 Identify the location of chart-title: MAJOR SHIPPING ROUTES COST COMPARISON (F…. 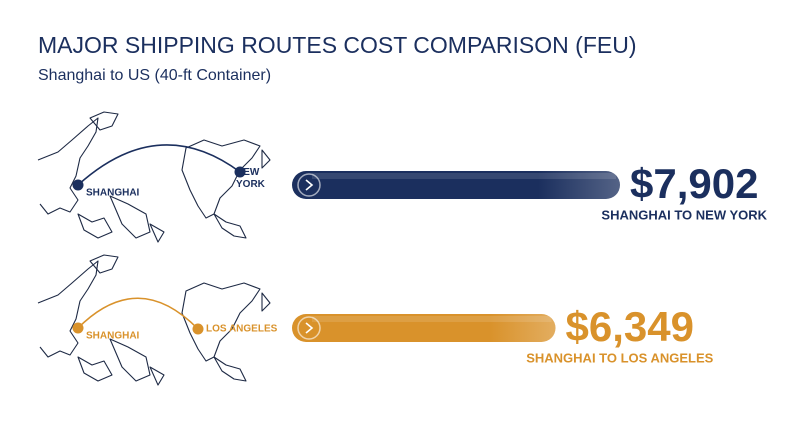
(337, 45).